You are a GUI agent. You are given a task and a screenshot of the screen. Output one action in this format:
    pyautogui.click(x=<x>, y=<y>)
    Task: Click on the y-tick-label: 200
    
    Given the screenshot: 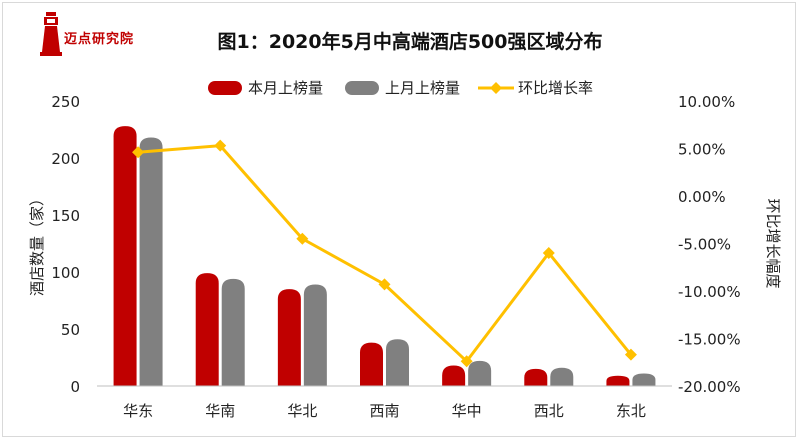 What is the action you would take?
    pyautogui.click(x=65, y=159)
    